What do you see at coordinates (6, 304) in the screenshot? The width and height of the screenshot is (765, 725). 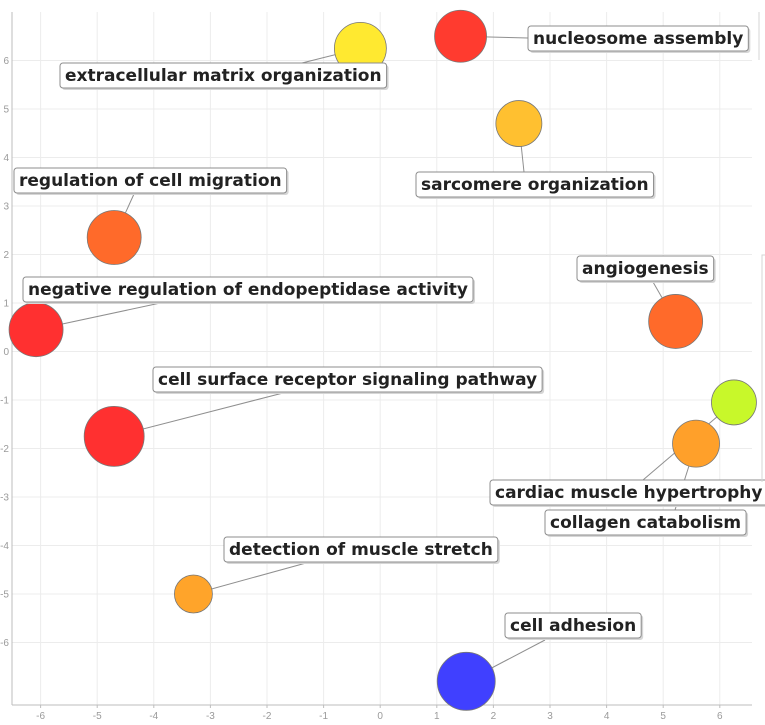 I see `y-tick-label: 1` at bounding box center [6, 304].